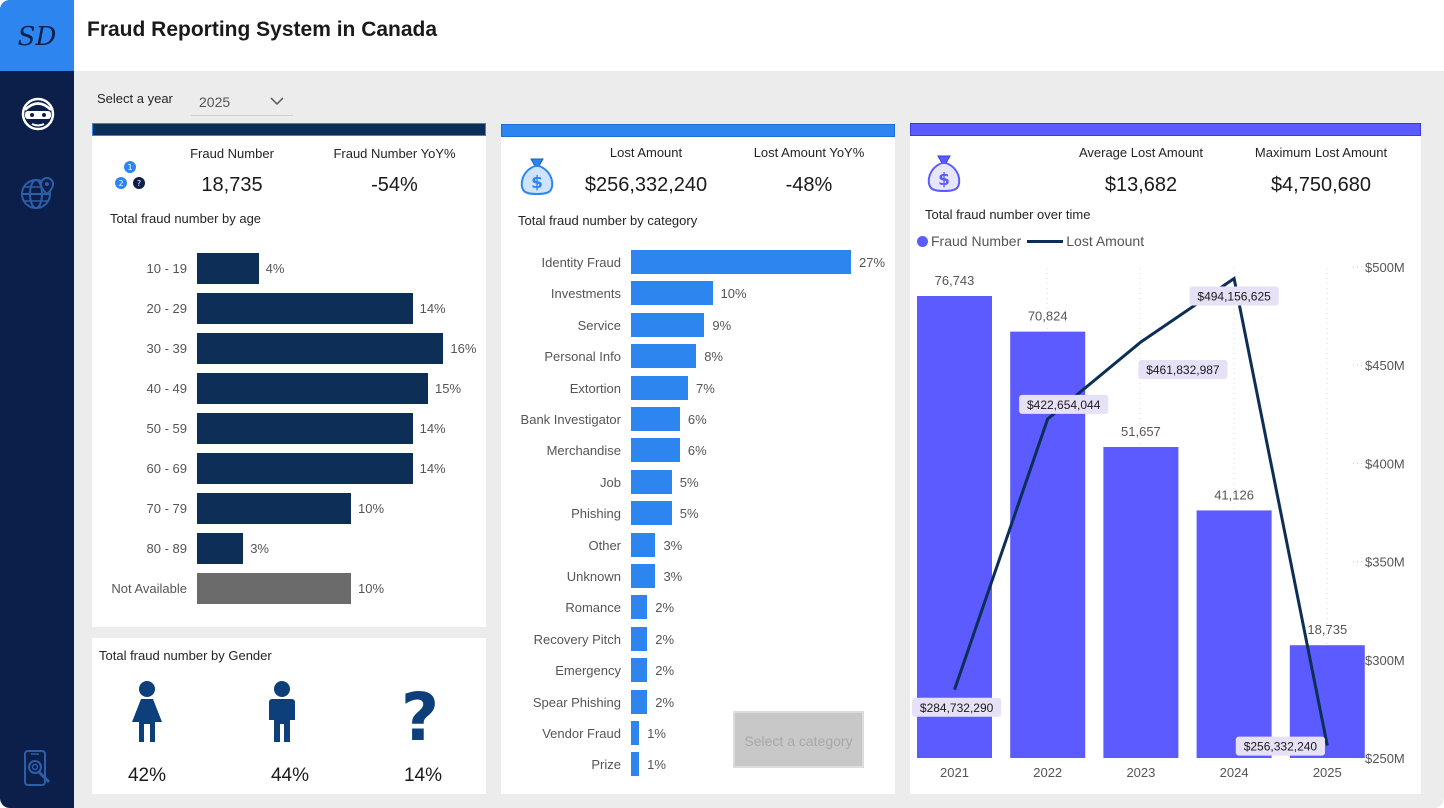  What do you see at coordinates (290, 775) in the screenshot?
I see `male-percent: 44%` at bounding box center [290, 775].